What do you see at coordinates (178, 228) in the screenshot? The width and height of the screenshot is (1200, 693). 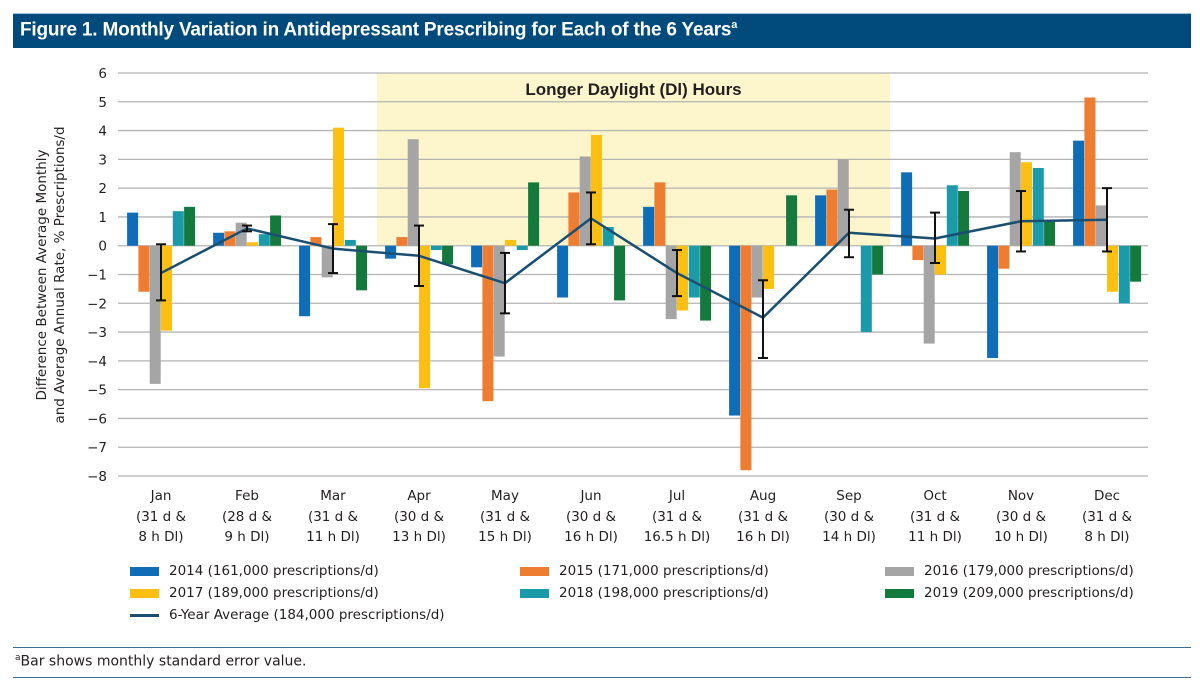 I see `bar-2018-jan` at bounding box center [178, 228].